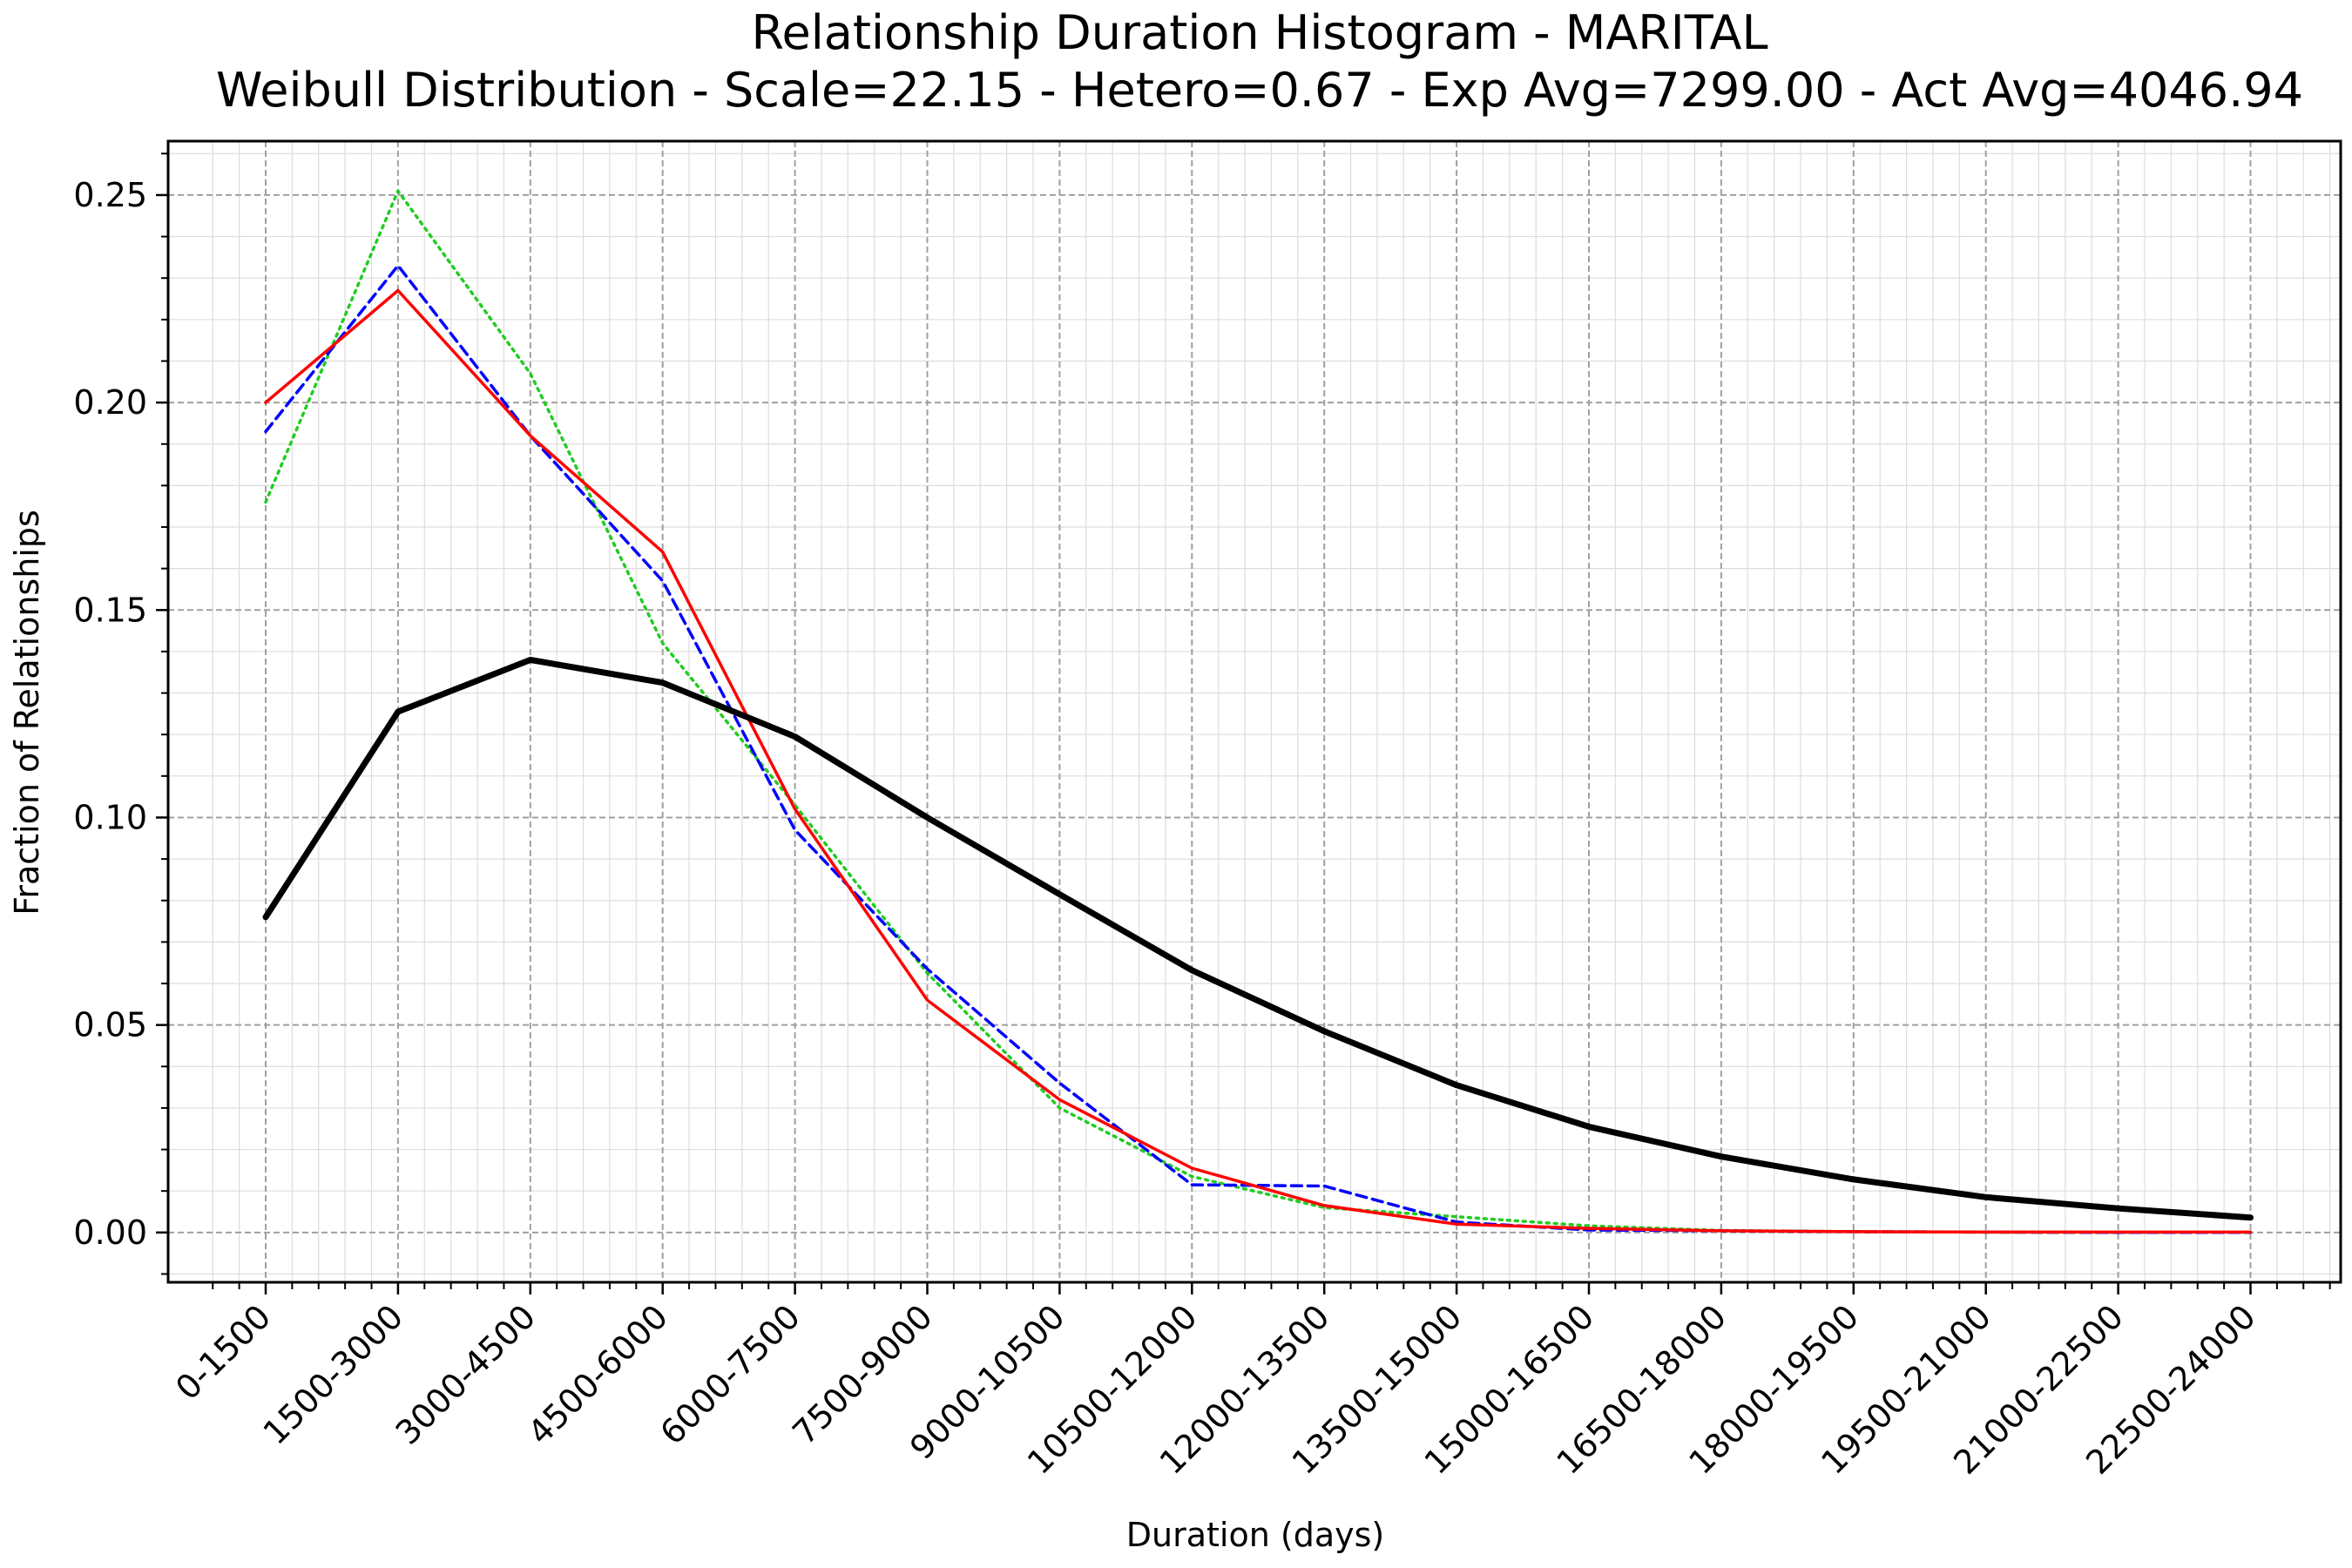 The image size is (2352, 1568). What do you see at coordinates (334, 1374) in the screenshot?
I see `x-tick-label: 1500-3000` at bounding box center [334, 1374].